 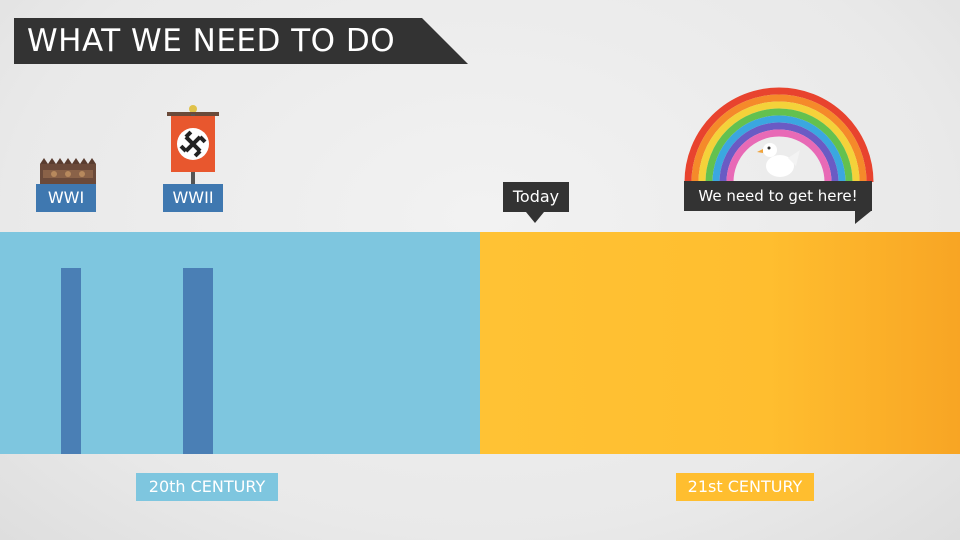 What do you see at coordinates (778, 196) in the screenshot?
I see `goal-callout: We need to get here!` at bounding box center [778, 196].